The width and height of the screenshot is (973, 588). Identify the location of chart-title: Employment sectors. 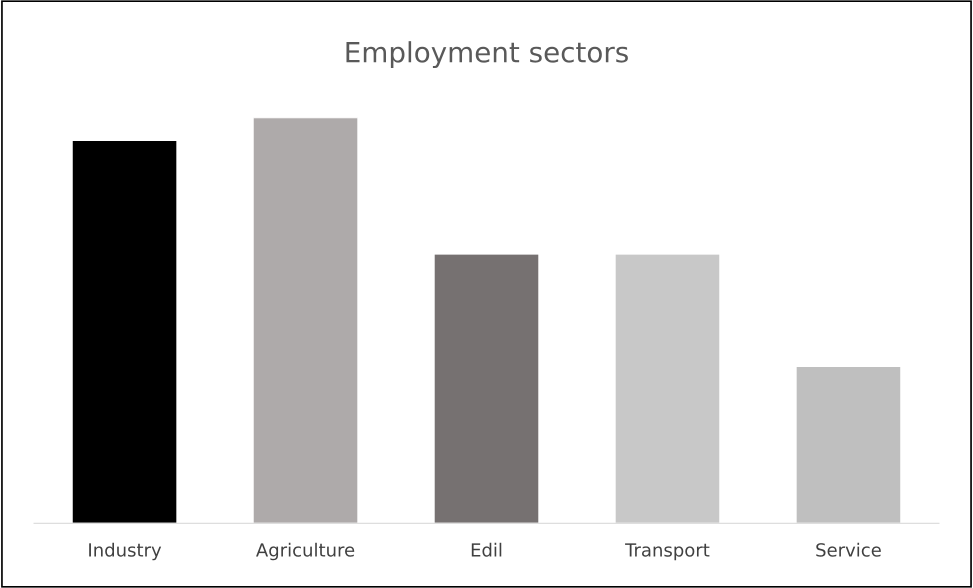
(487, 54).